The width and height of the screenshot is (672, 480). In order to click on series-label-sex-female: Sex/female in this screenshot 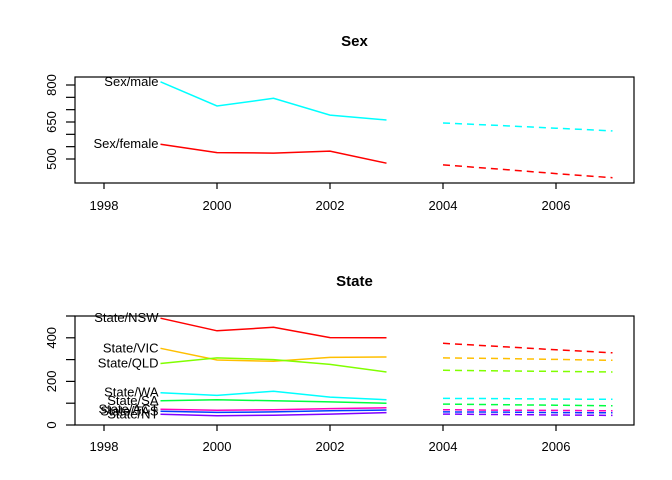, I will do `click(125, 143)`.